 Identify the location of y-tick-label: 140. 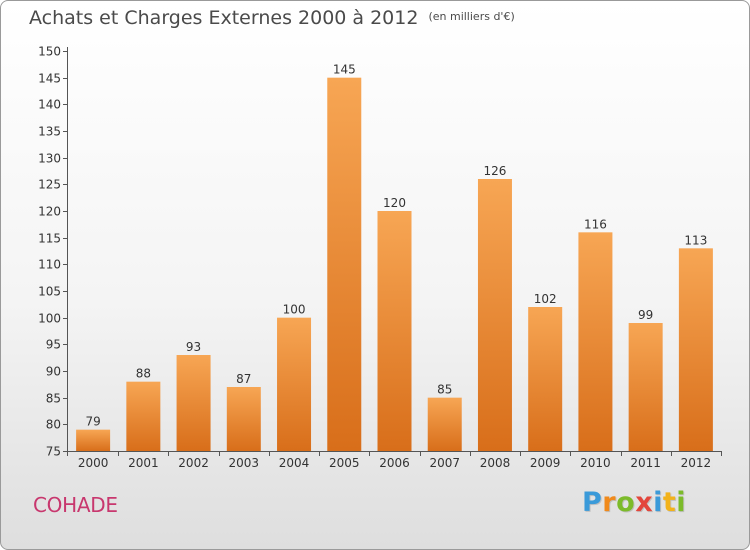
(49, 105).